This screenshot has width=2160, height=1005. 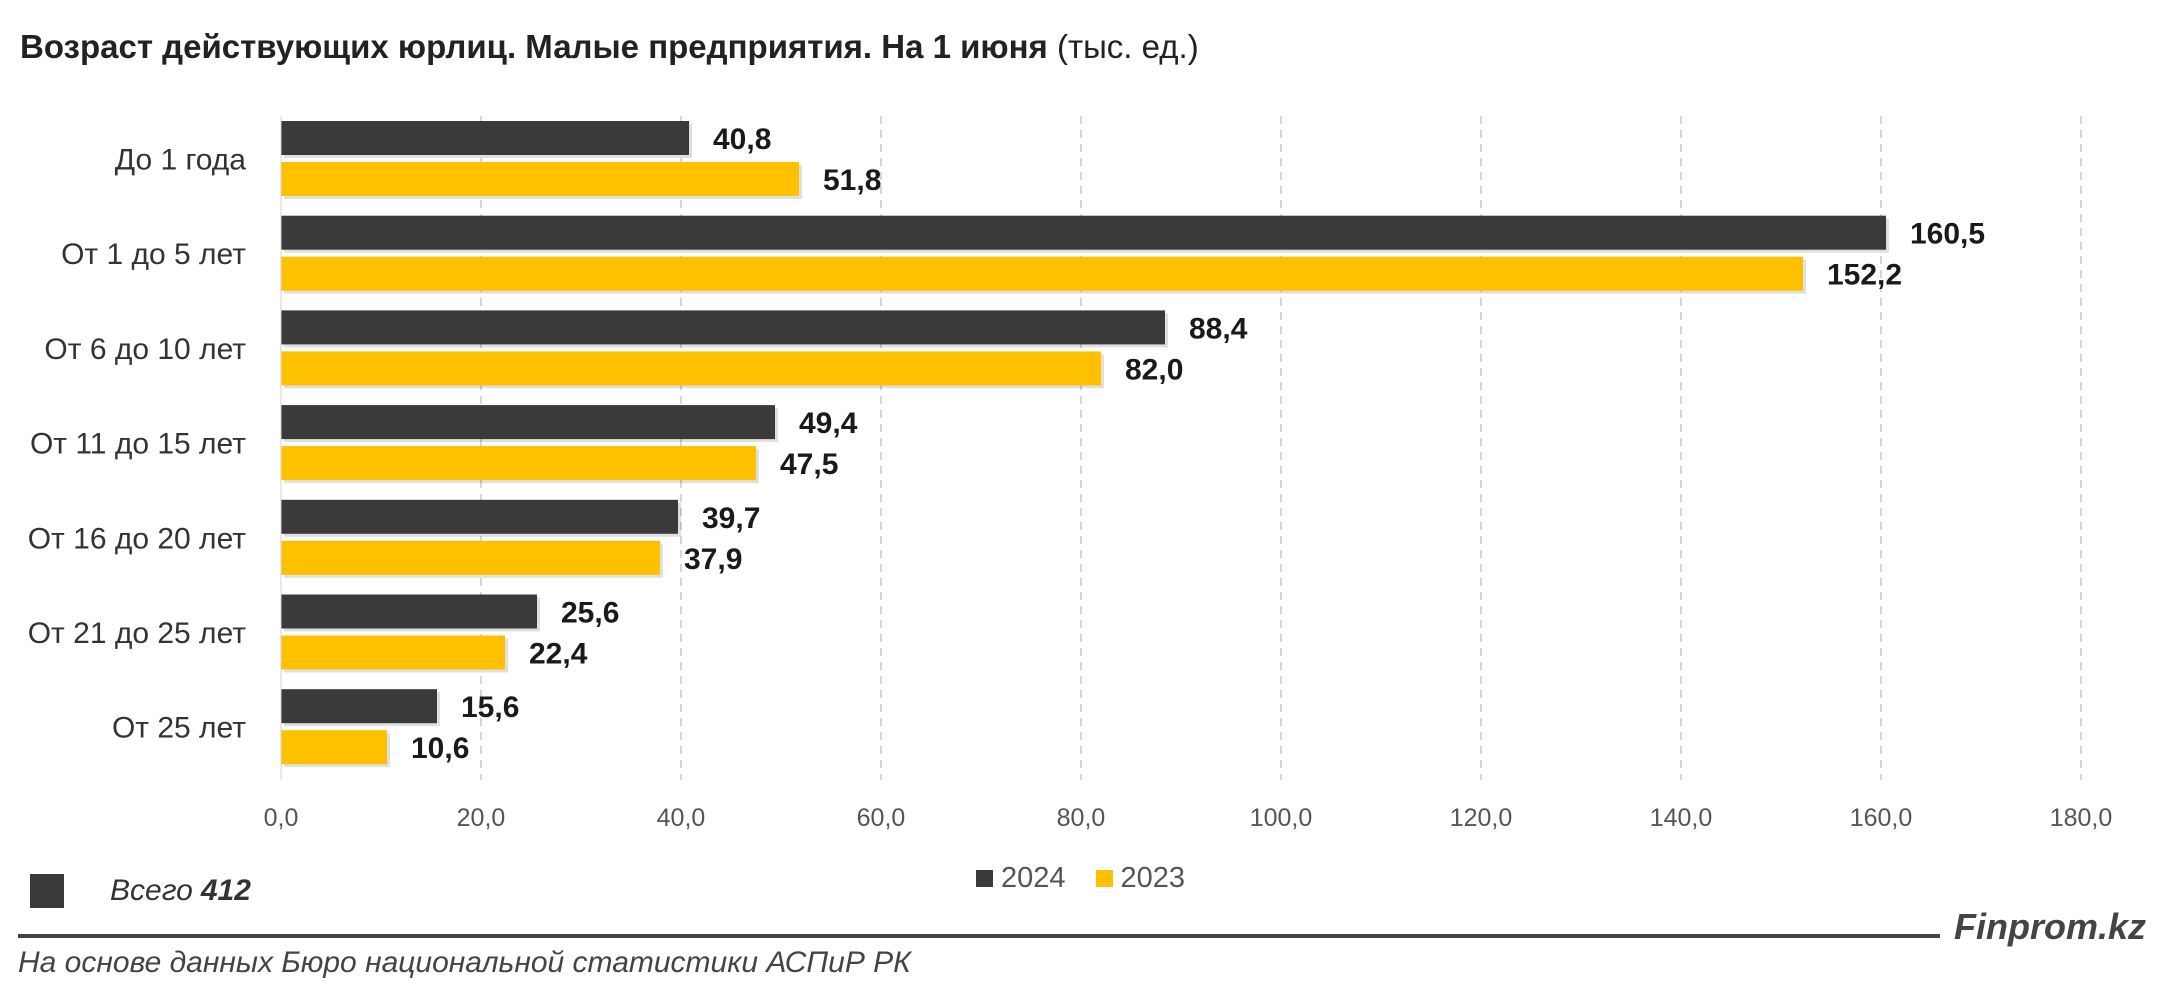 I want to click on data-label-2024: 160,5, so click(x=1947, y=234).